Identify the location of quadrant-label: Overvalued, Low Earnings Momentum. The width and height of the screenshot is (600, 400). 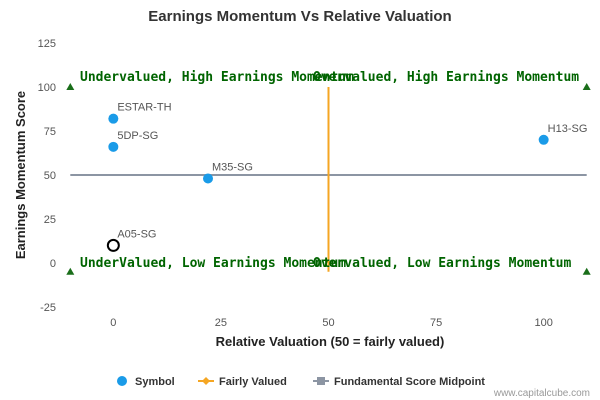
(442, 263).